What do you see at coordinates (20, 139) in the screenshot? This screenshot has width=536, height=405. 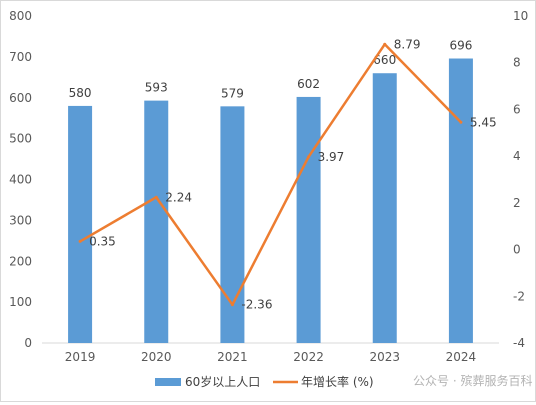 I see `left-tick-label: 500` at bounding box center [20, 139].